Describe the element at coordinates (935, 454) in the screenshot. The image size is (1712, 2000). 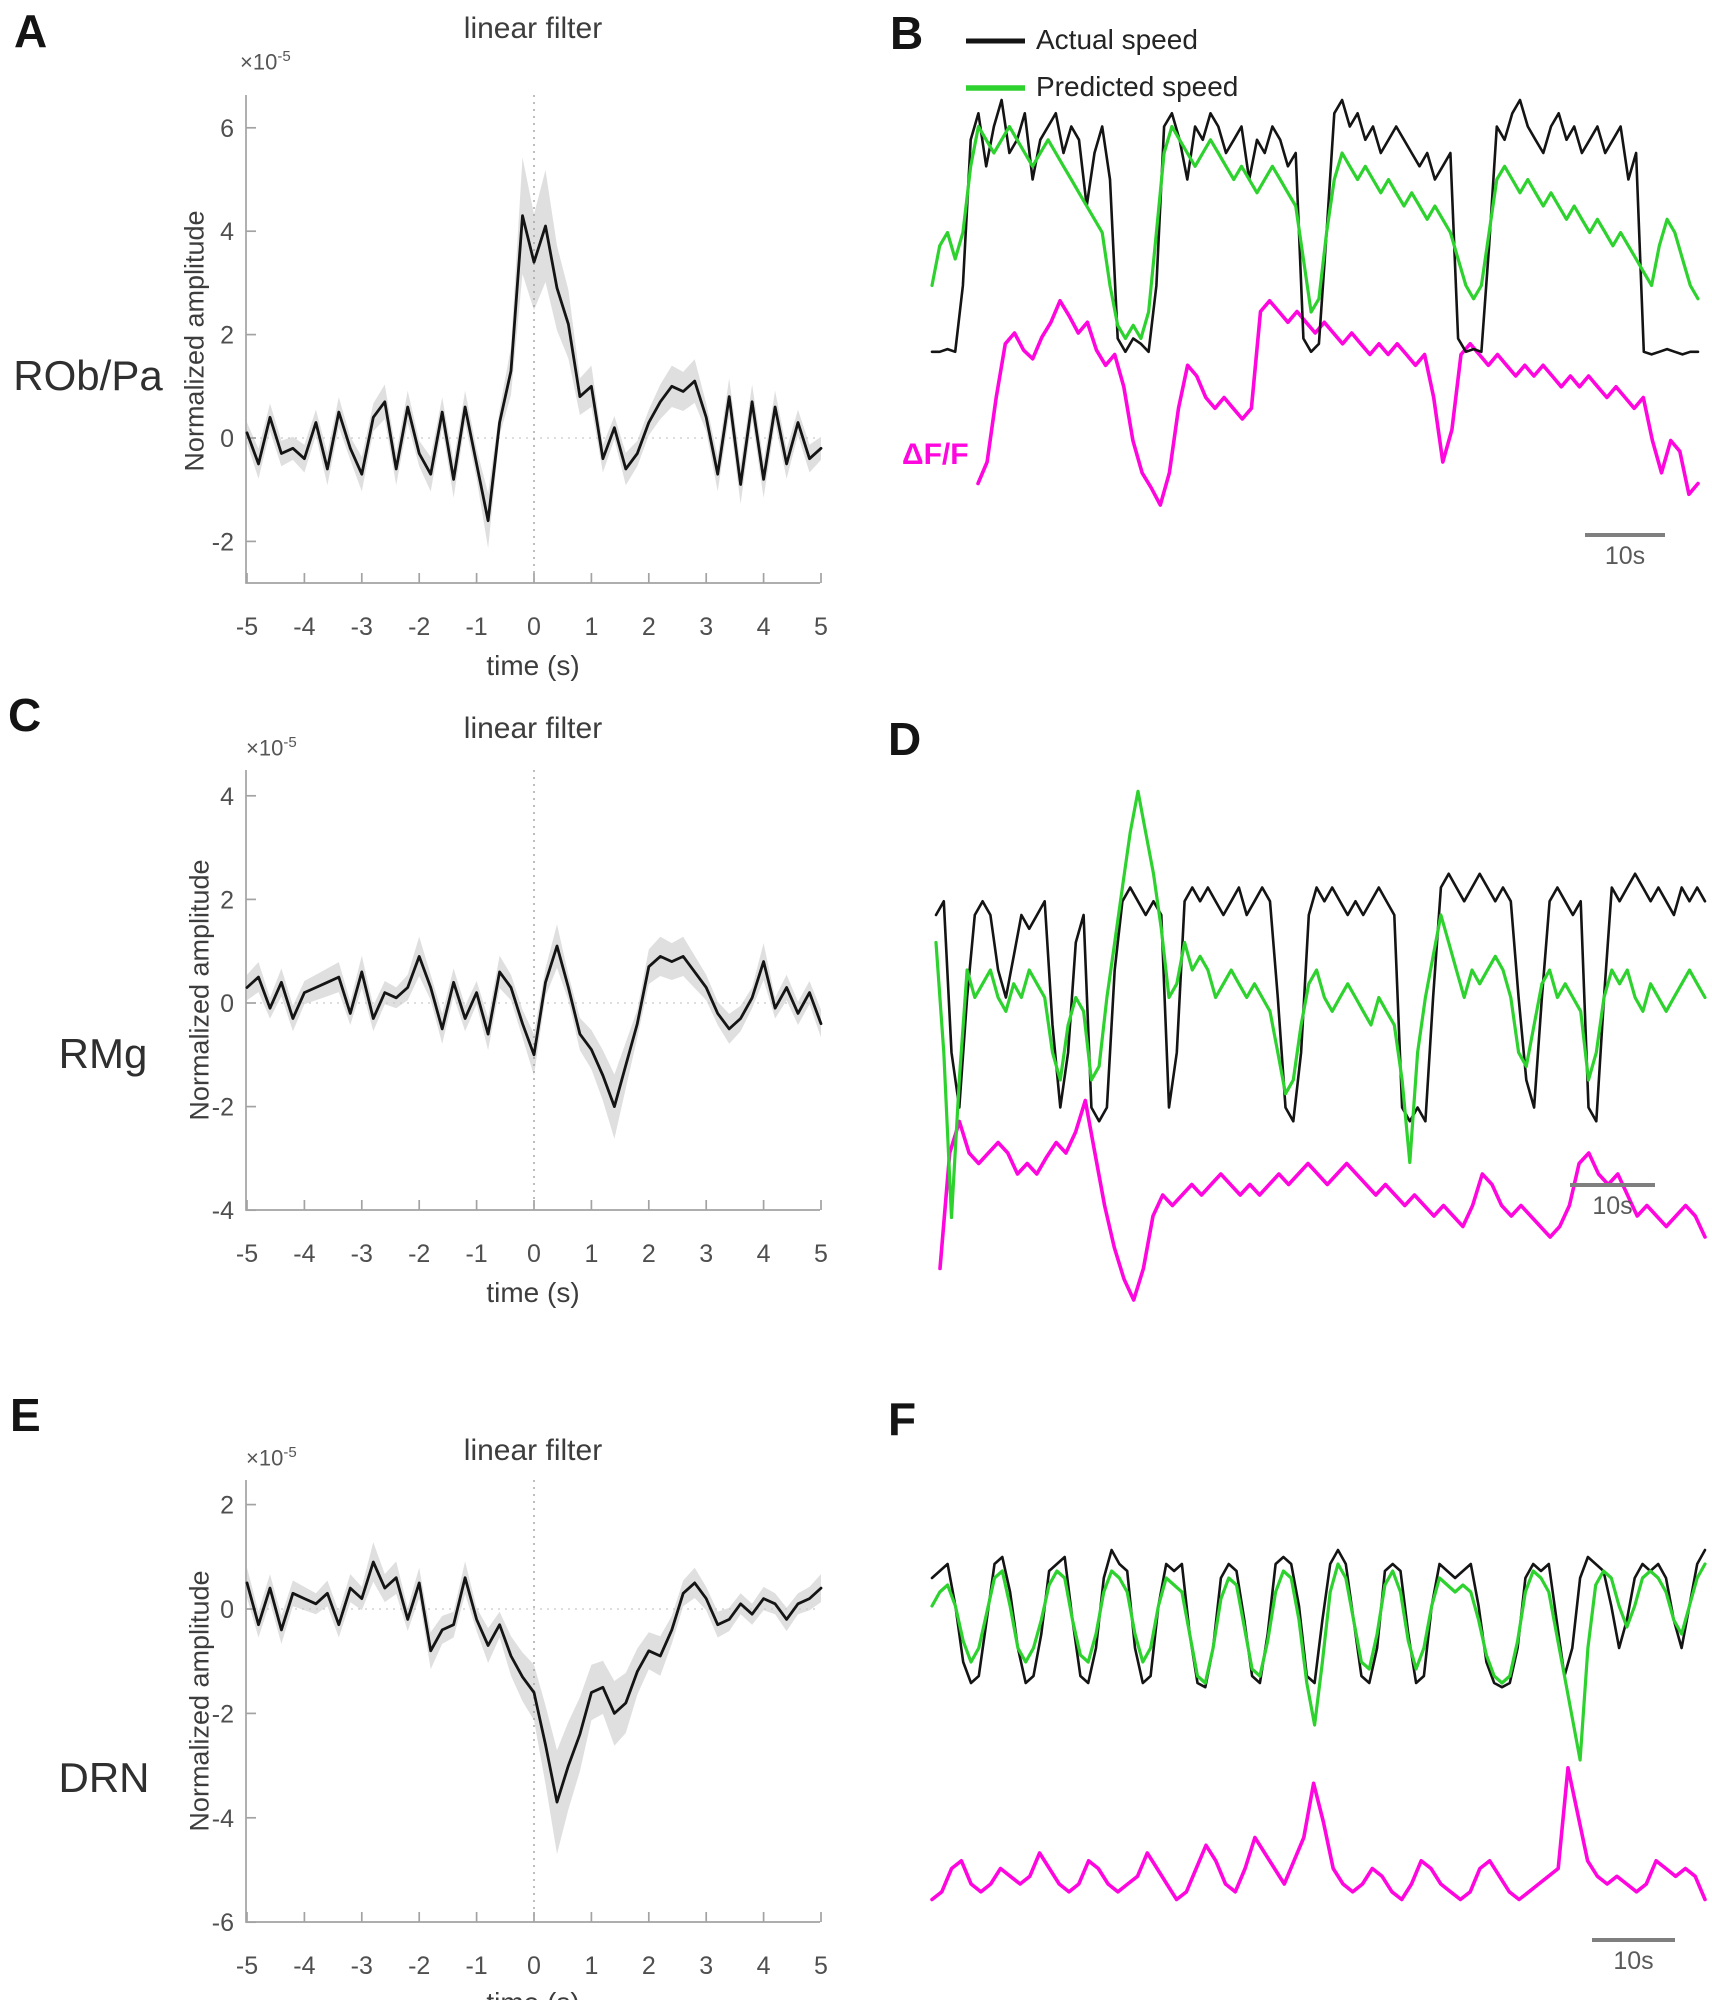
I see `dff-label: ΔF/F` at that location.